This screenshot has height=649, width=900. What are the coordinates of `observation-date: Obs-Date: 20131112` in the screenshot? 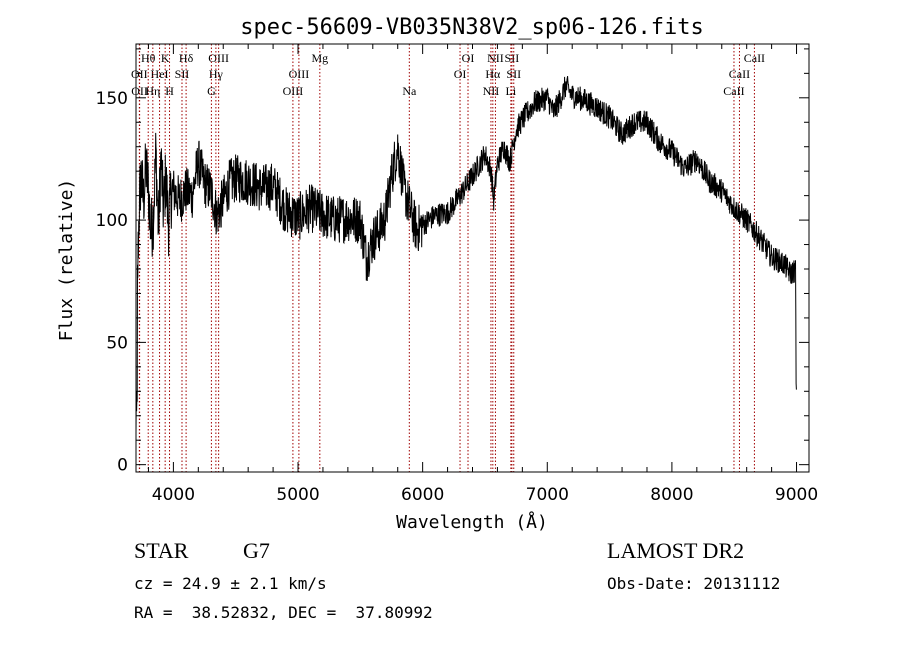 It's located at (694, 583).